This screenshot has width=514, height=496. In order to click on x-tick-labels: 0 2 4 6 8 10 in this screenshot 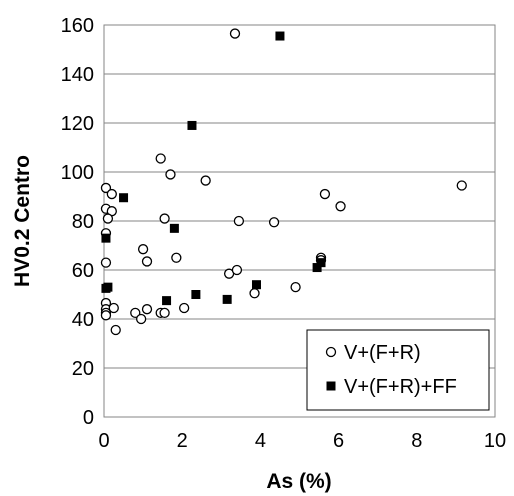, I will do `click(302, 441)`.